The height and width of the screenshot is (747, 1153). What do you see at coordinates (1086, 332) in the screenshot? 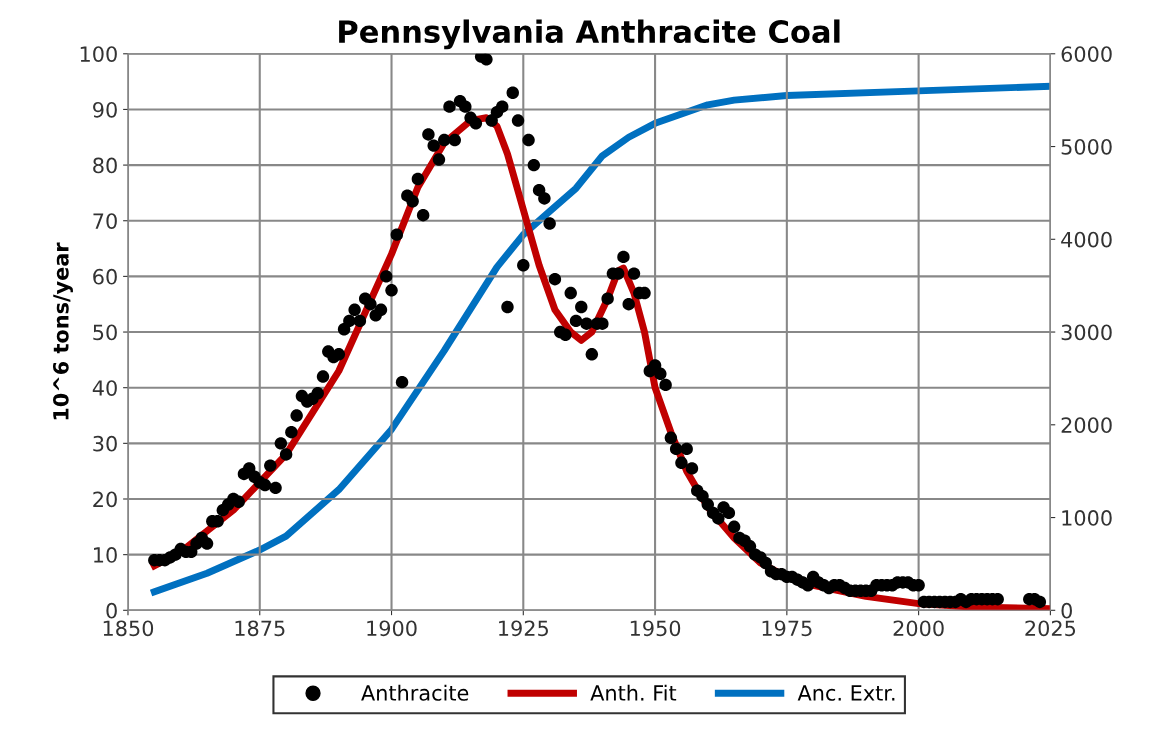
I see `y2-tick-label: 3000` at bounding box center [1086, 332].